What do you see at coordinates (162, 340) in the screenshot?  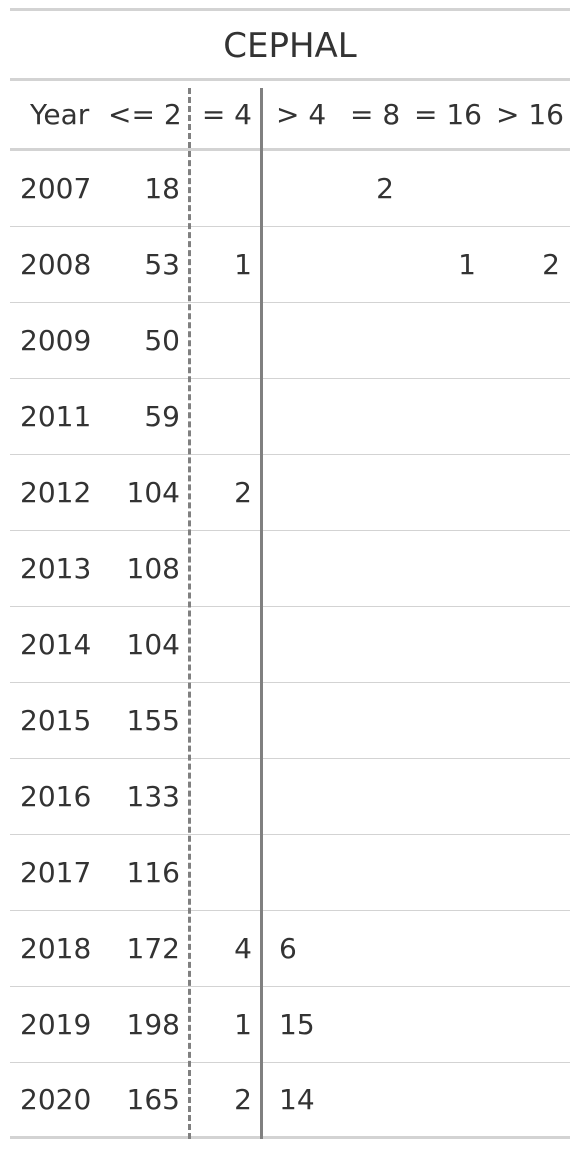 I see `cell-le2: 50` at bounding box center [162, 340].